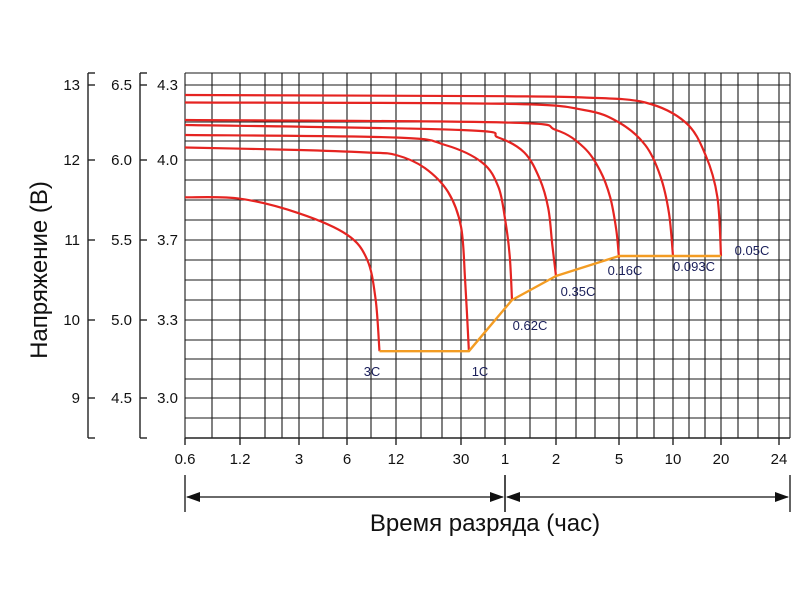 The height and width of the screenshot is (600, 800). Describe the element at coordinates (480, 371) in the screenshot. I see `rate-label-1C: 1C` at that location.